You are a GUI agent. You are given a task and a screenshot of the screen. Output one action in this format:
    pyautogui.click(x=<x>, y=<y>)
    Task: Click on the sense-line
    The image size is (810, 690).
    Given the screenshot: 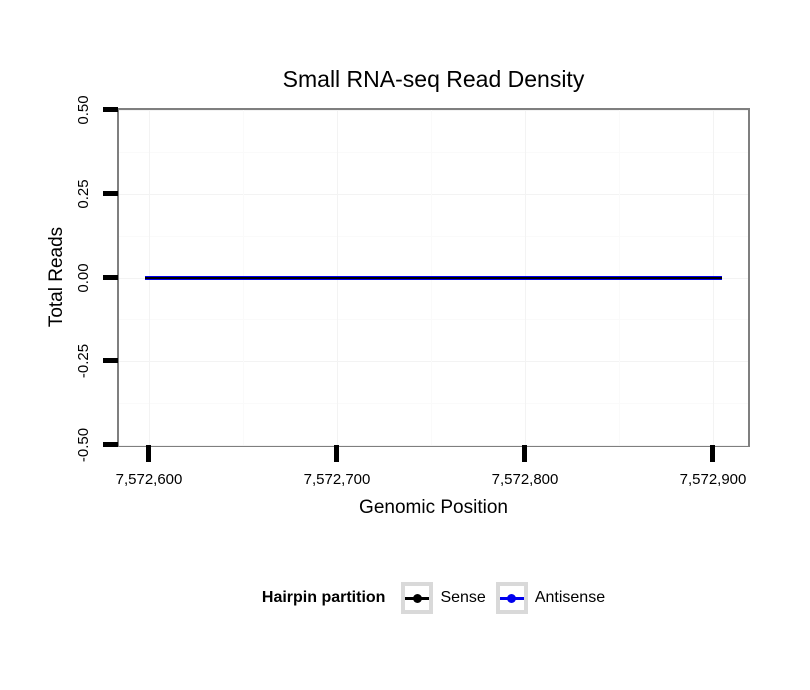 What is the action you would take?
    pyautogui.click(x=433, y=277)
    